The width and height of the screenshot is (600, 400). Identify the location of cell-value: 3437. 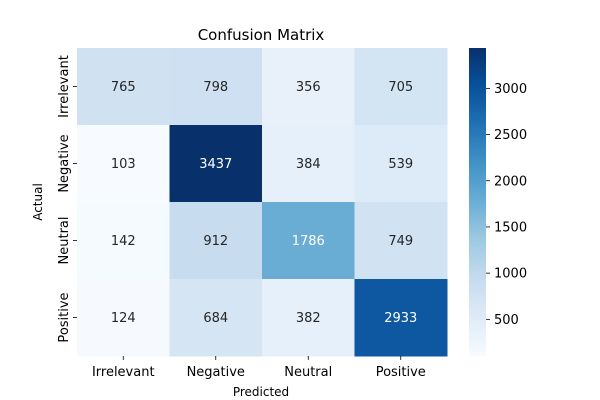
(215, 164).